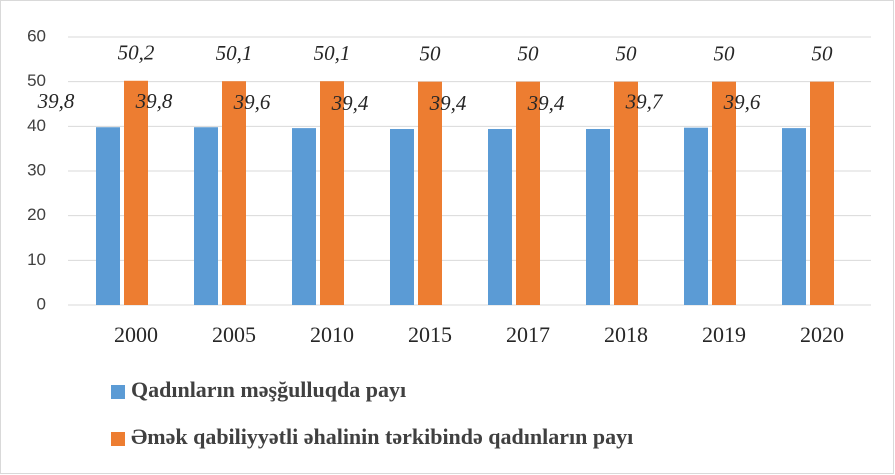 The width and height of the screenshot is (895, 475). What do you see at coordinates (724, 334) in the screenshot?
I see `x-tick-label: 2019` at bounding box center [724, 334].